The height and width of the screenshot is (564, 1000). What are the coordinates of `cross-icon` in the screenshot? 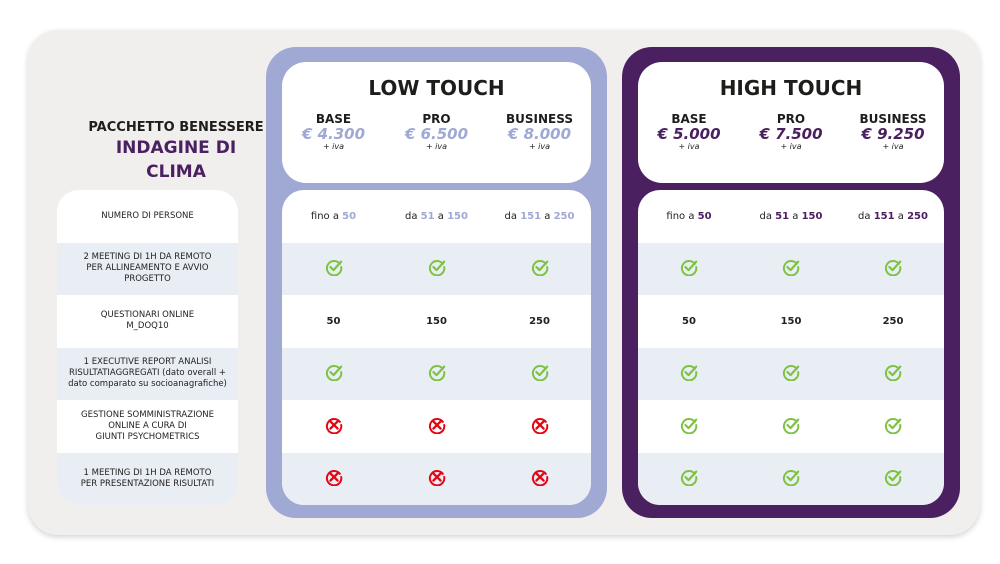 It's located at (539, 478).